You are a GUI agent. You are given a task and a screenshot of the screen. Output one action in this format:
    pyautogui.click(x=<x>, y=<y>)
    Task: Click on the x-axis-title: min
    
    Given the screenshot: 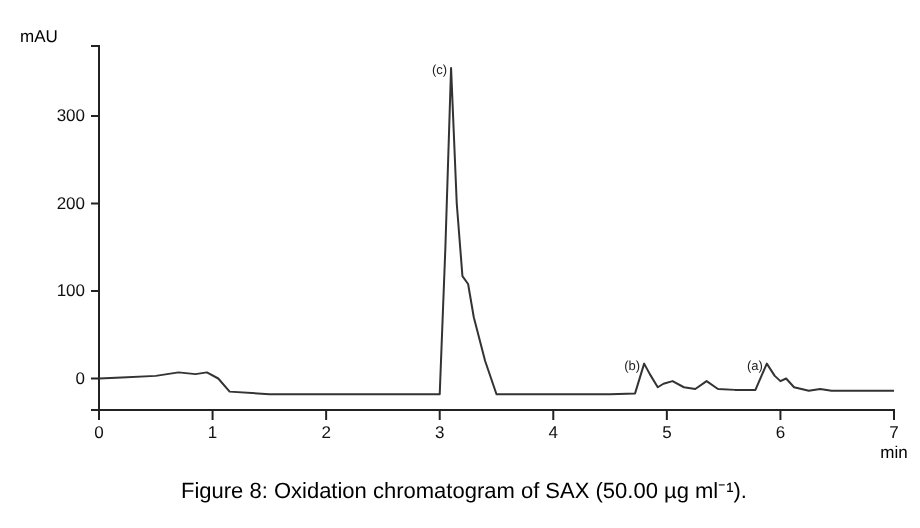 What is the action you would take?
    pyautogui.click(x=894, y=452)
    